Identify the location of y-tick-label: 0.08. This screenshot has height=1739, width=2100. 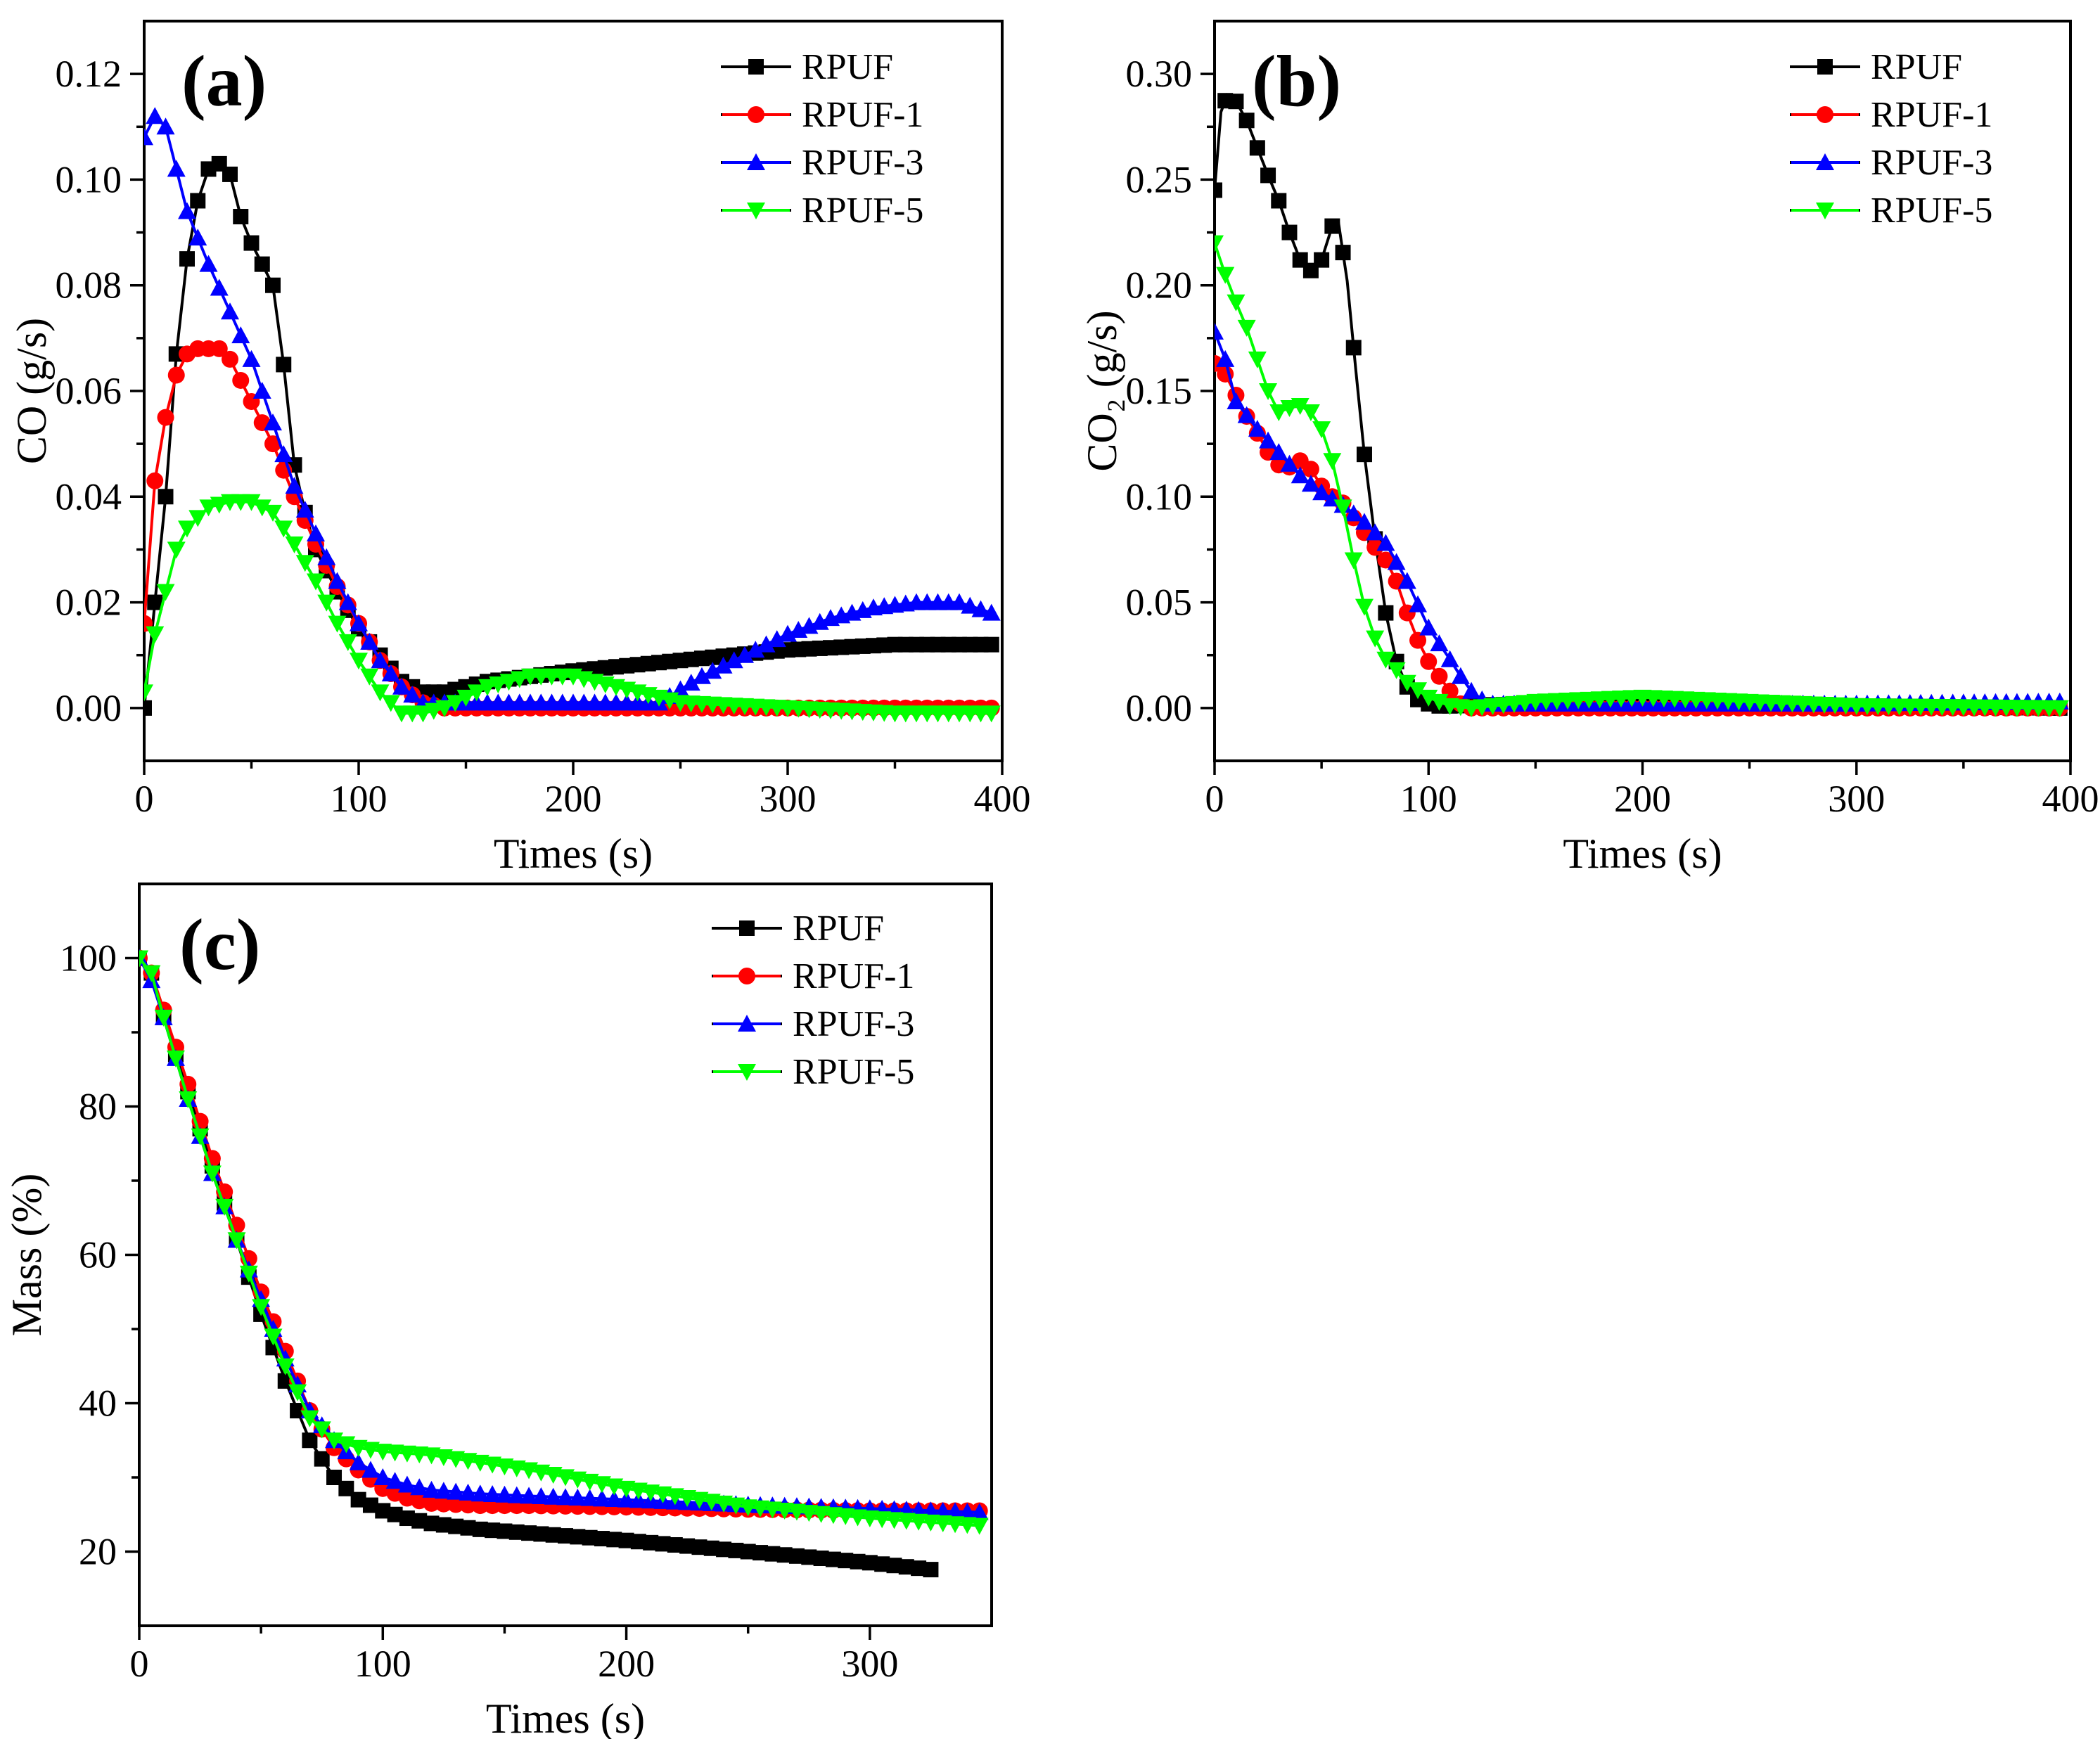
(89, 285).